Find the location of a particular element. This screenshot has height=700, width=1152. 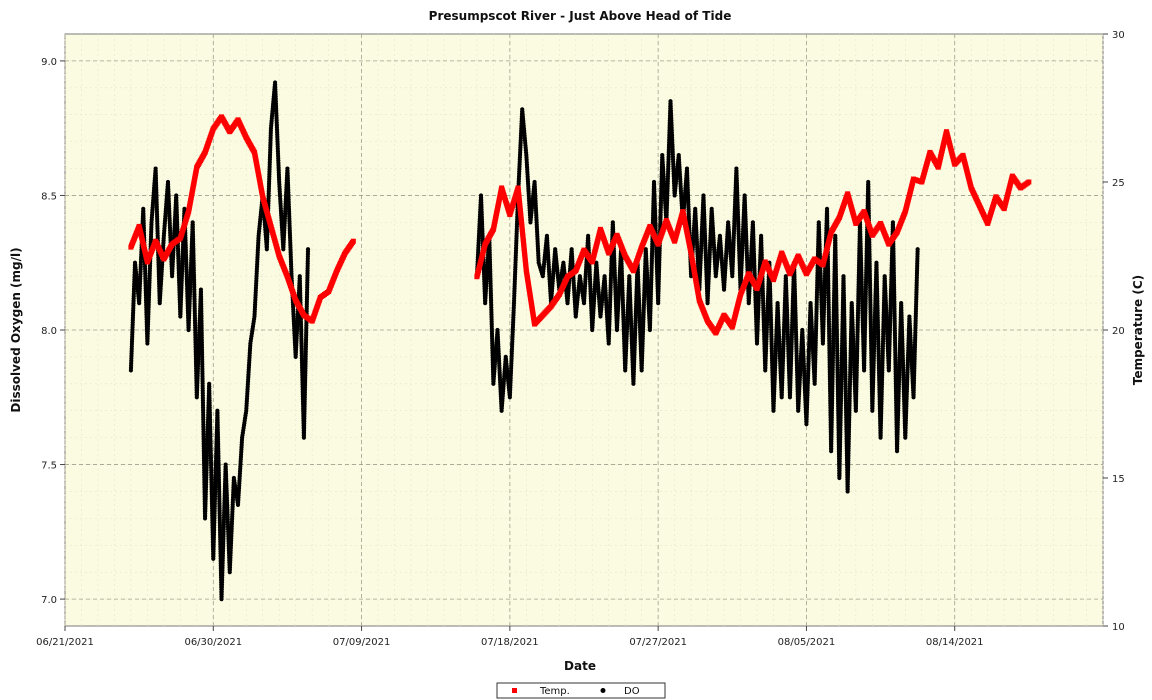

x-tick-label: 06/21/2021 is located at coordinates (65, 642).